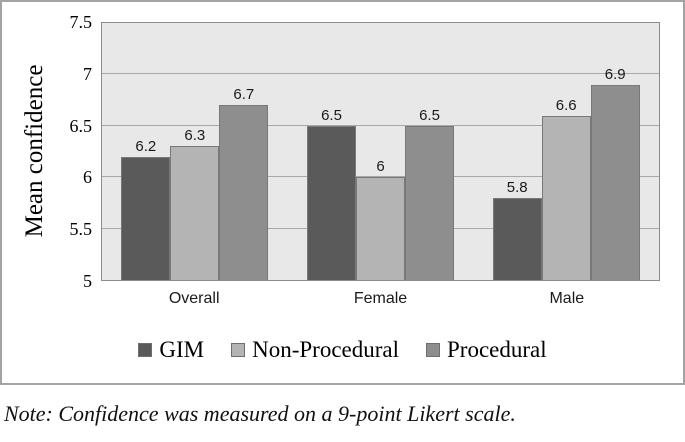 The width and height of the screenshot is (685, 442). I want to click on bar-gim: 5.8, so click(517, 229).